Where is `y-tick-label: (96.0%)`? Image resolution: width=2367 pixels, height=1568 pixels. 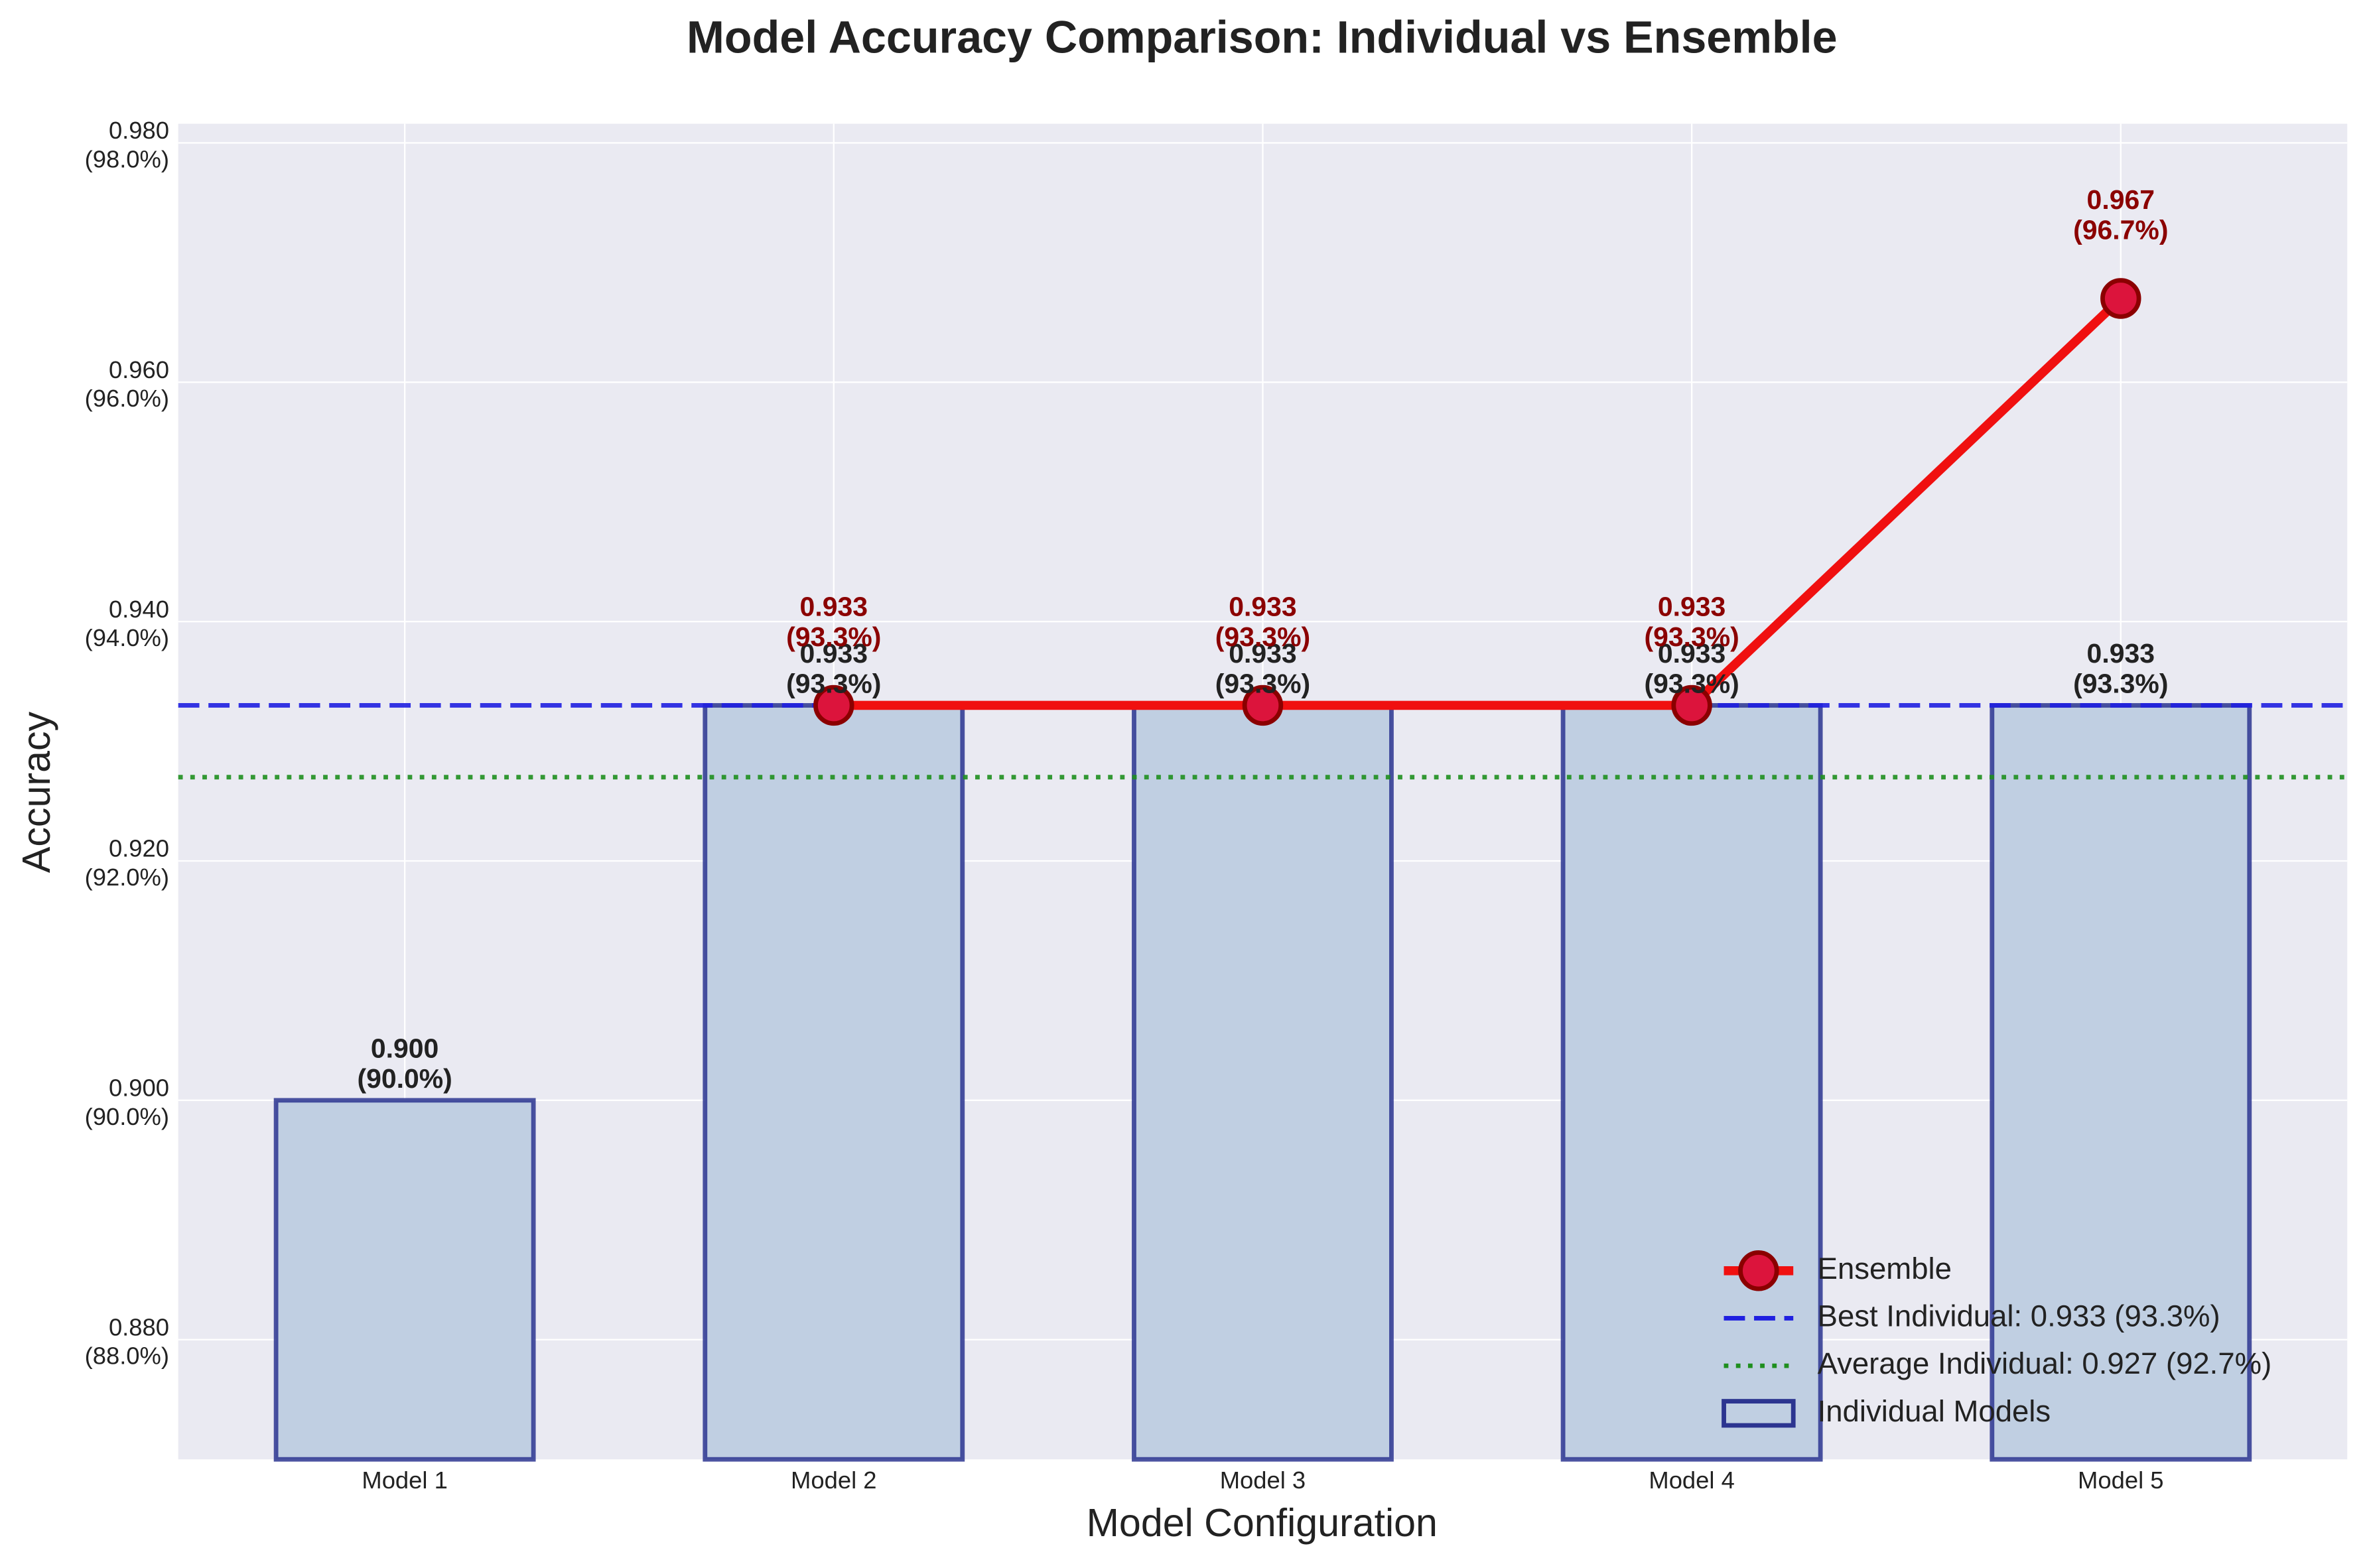
y-tick-label: (96.0%) is located at coordinates (127, 398).